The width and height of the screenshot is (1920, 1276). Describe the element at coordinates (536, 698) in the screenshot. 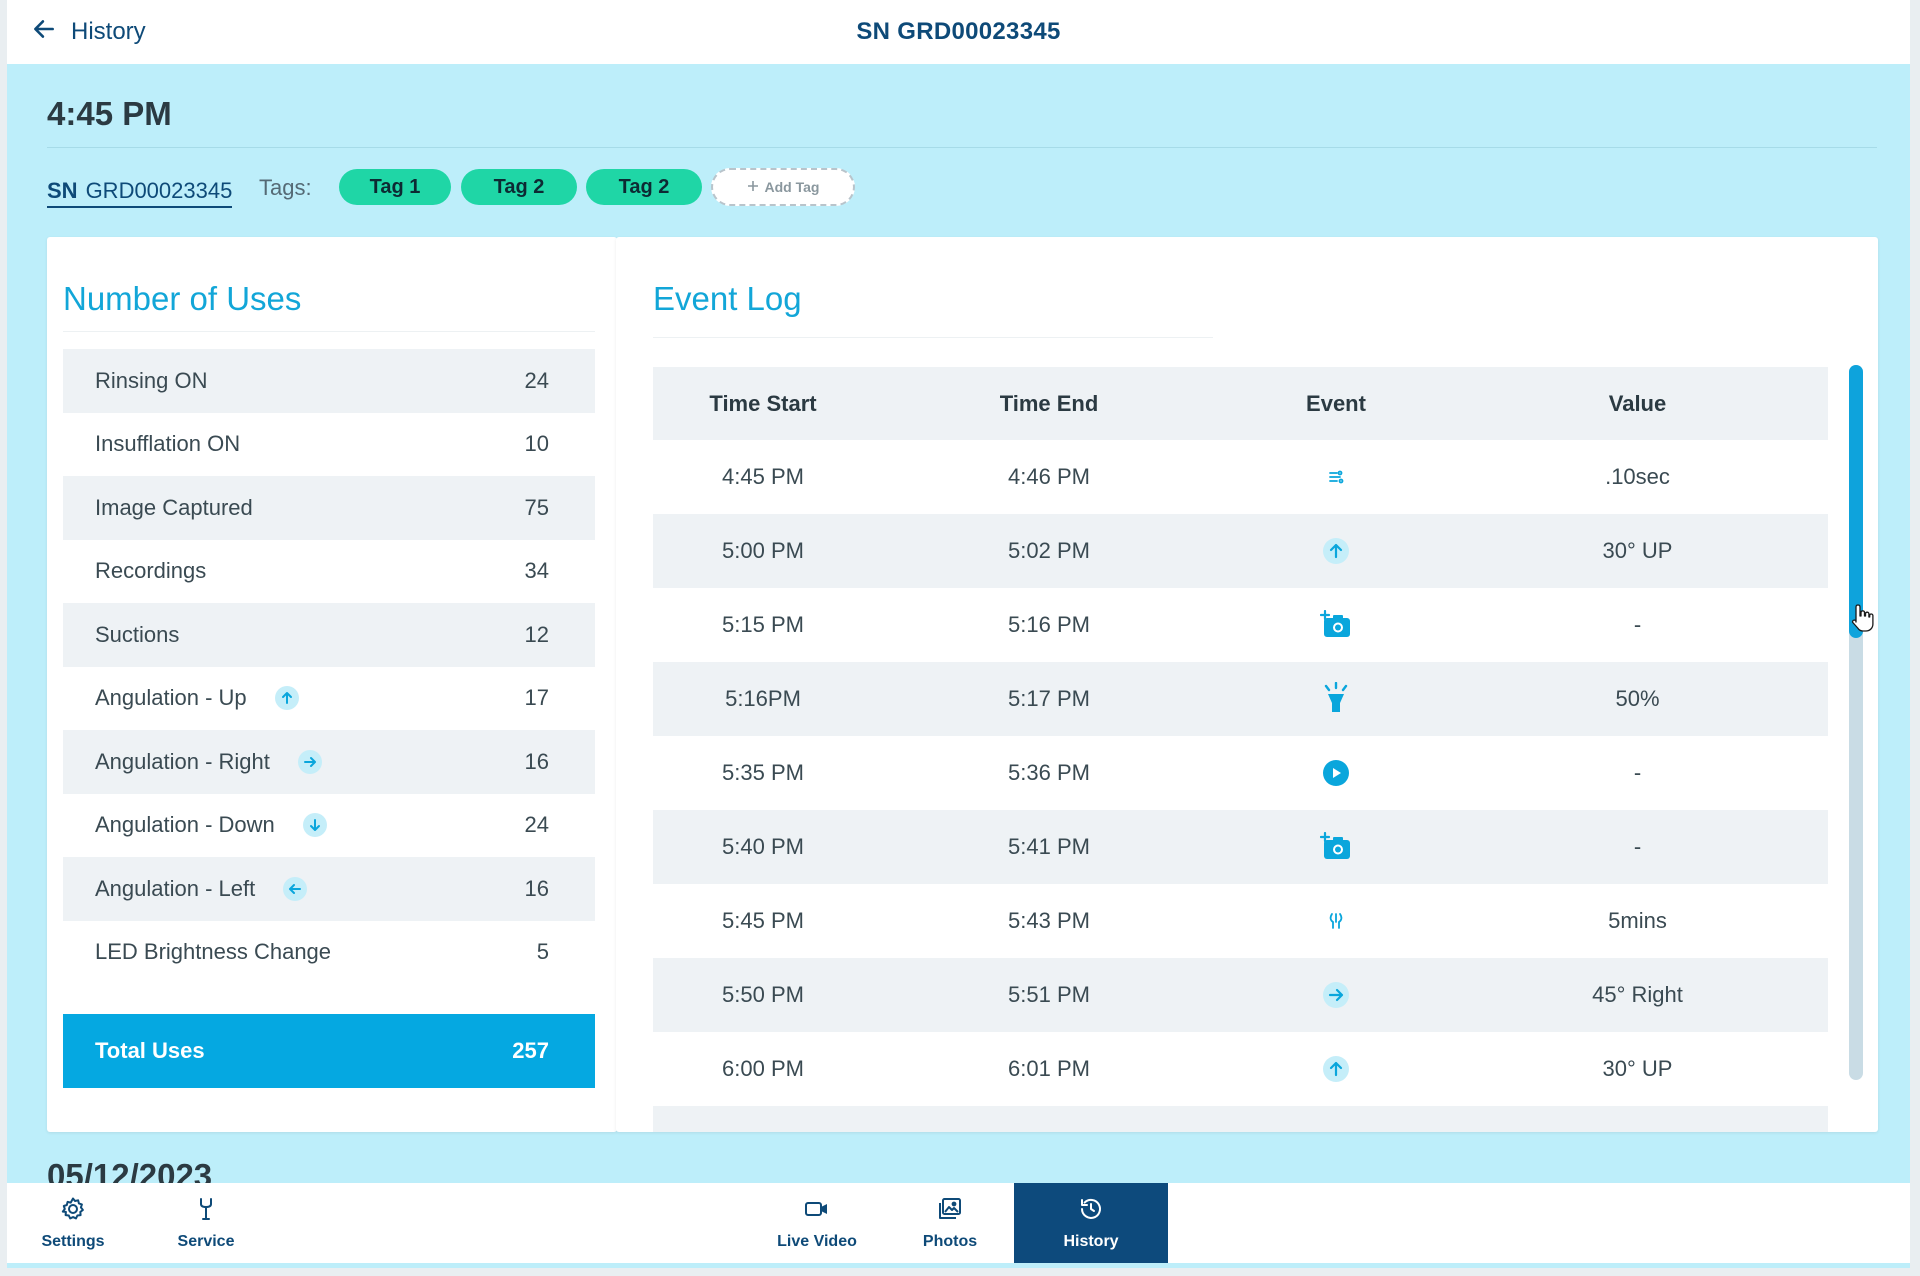

I see `use-count: 17` at that location.